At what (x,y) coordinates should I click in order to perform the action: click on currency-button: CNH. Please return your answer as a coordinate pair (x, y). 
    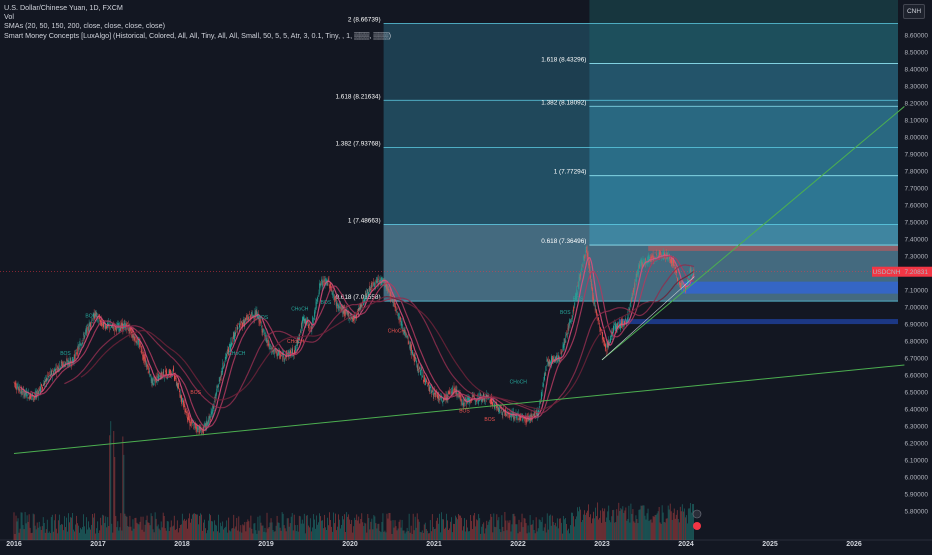
    Looking at the image, I should click on (914, 11).